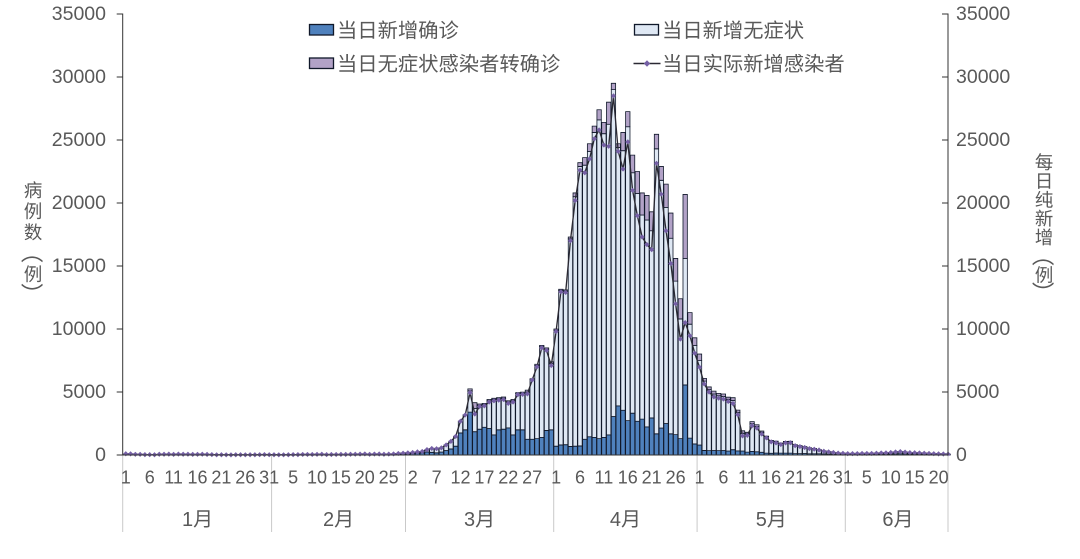 The width and height of the screenshot is (1080, 559). What do you see at coordinates (532, 478) in the screenshot?
I see `svg-text: 27` at bounding box center [532, 478].